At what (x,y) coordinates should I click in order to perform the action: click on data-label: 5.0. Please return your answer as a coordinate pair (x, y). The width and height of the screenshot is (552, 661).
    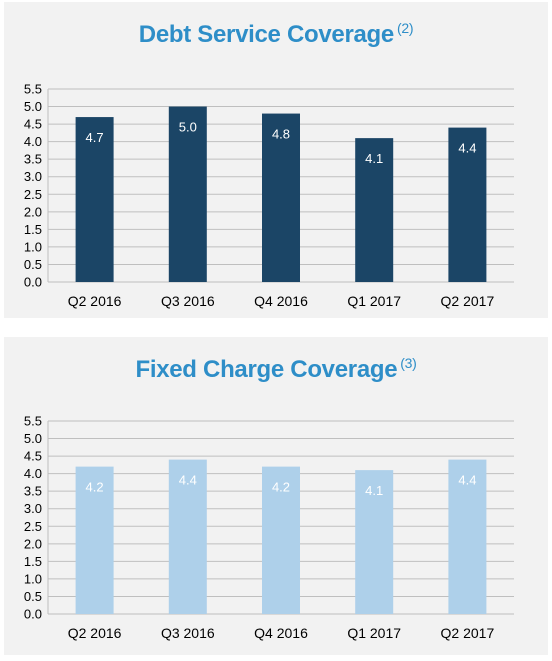
    Looking at the image, I should click on (188, 127).